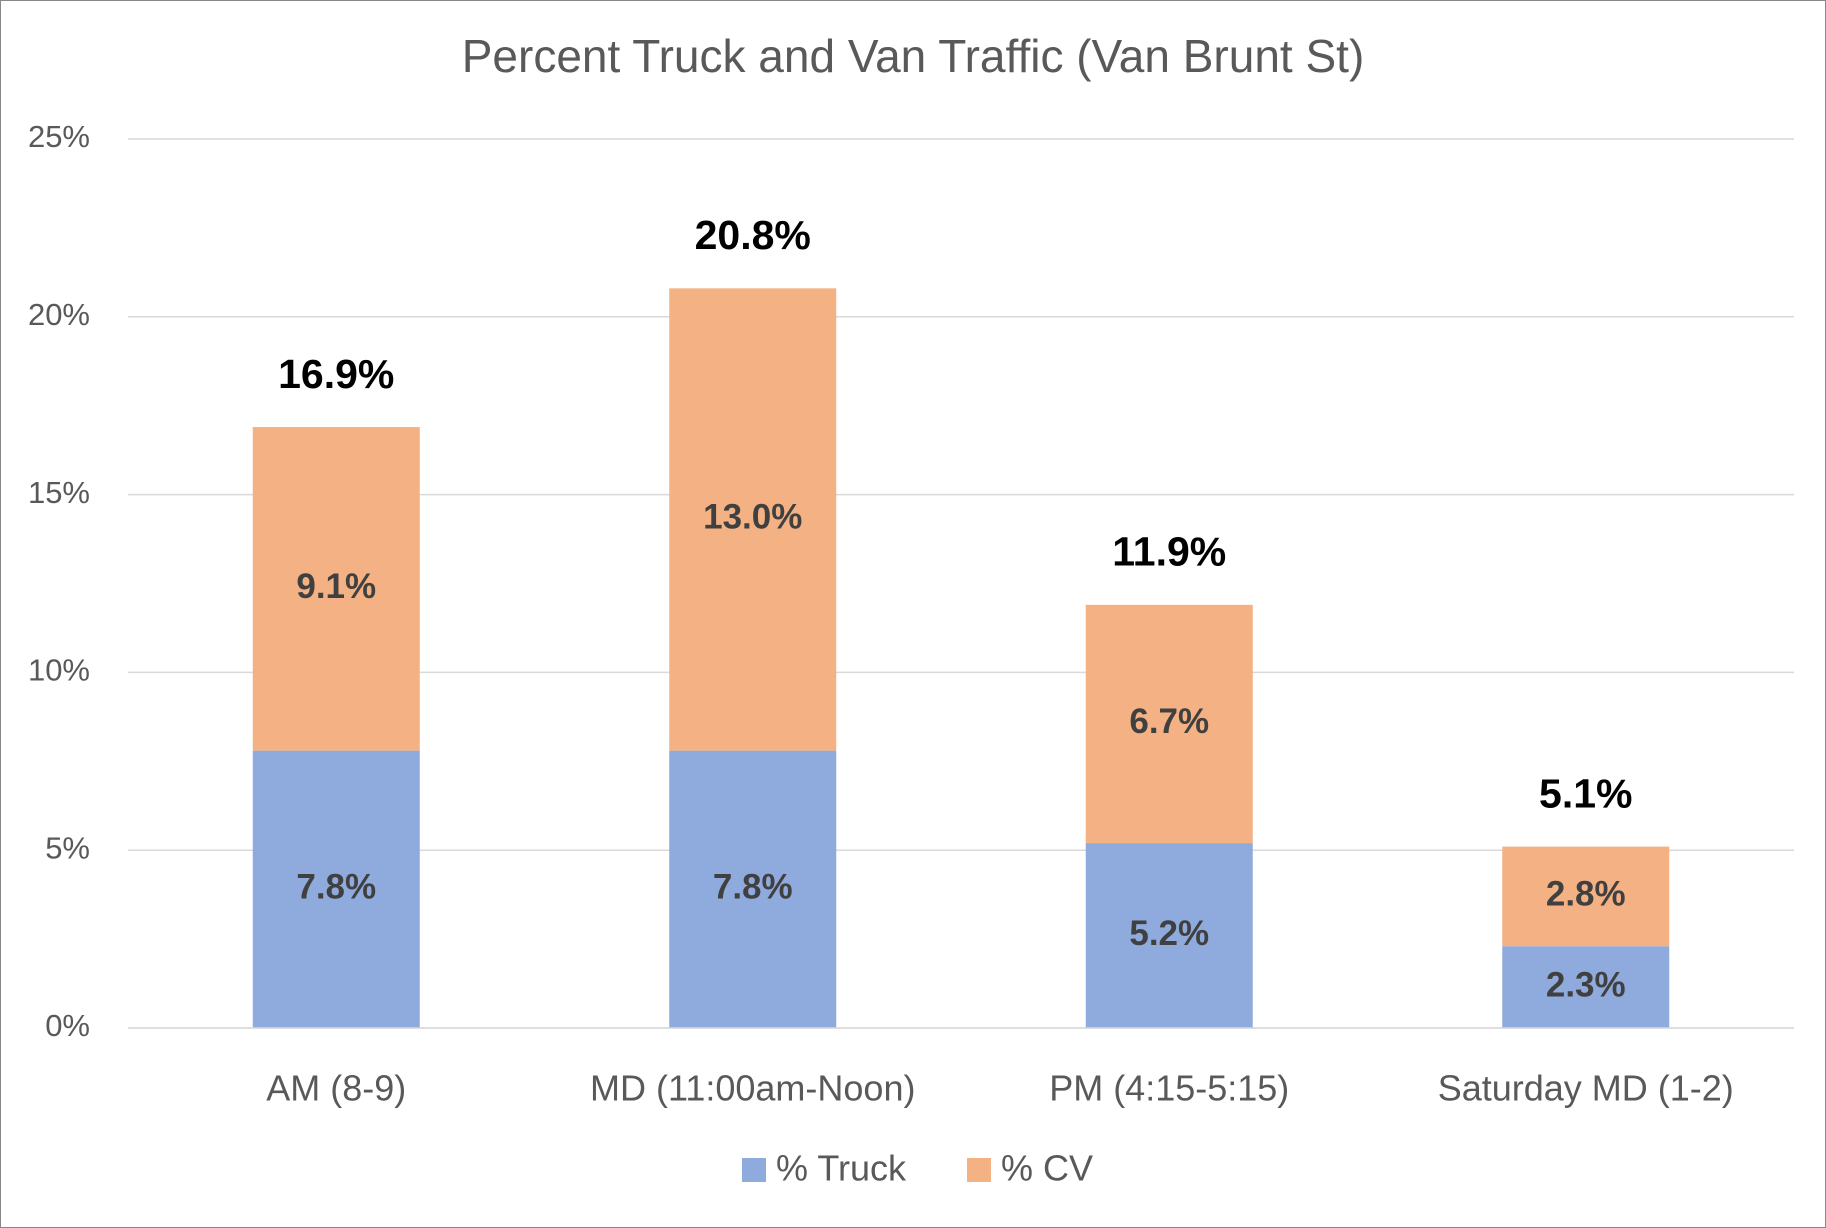 Image resolution: width=1826 pixels, height=1228 pixels. I want to click on legend-label: % Truck, so click(841, 1168).